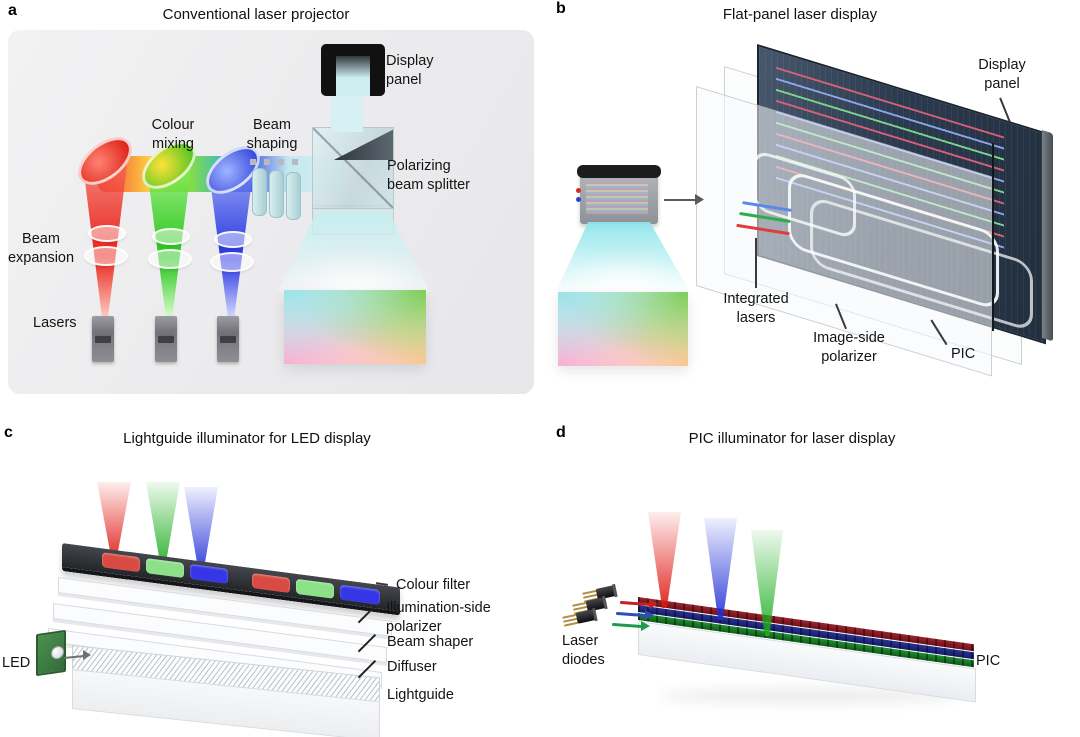 The height and width of the screenshot is (737, 1080). I want to click on laser-module-green, so click(166, 339).